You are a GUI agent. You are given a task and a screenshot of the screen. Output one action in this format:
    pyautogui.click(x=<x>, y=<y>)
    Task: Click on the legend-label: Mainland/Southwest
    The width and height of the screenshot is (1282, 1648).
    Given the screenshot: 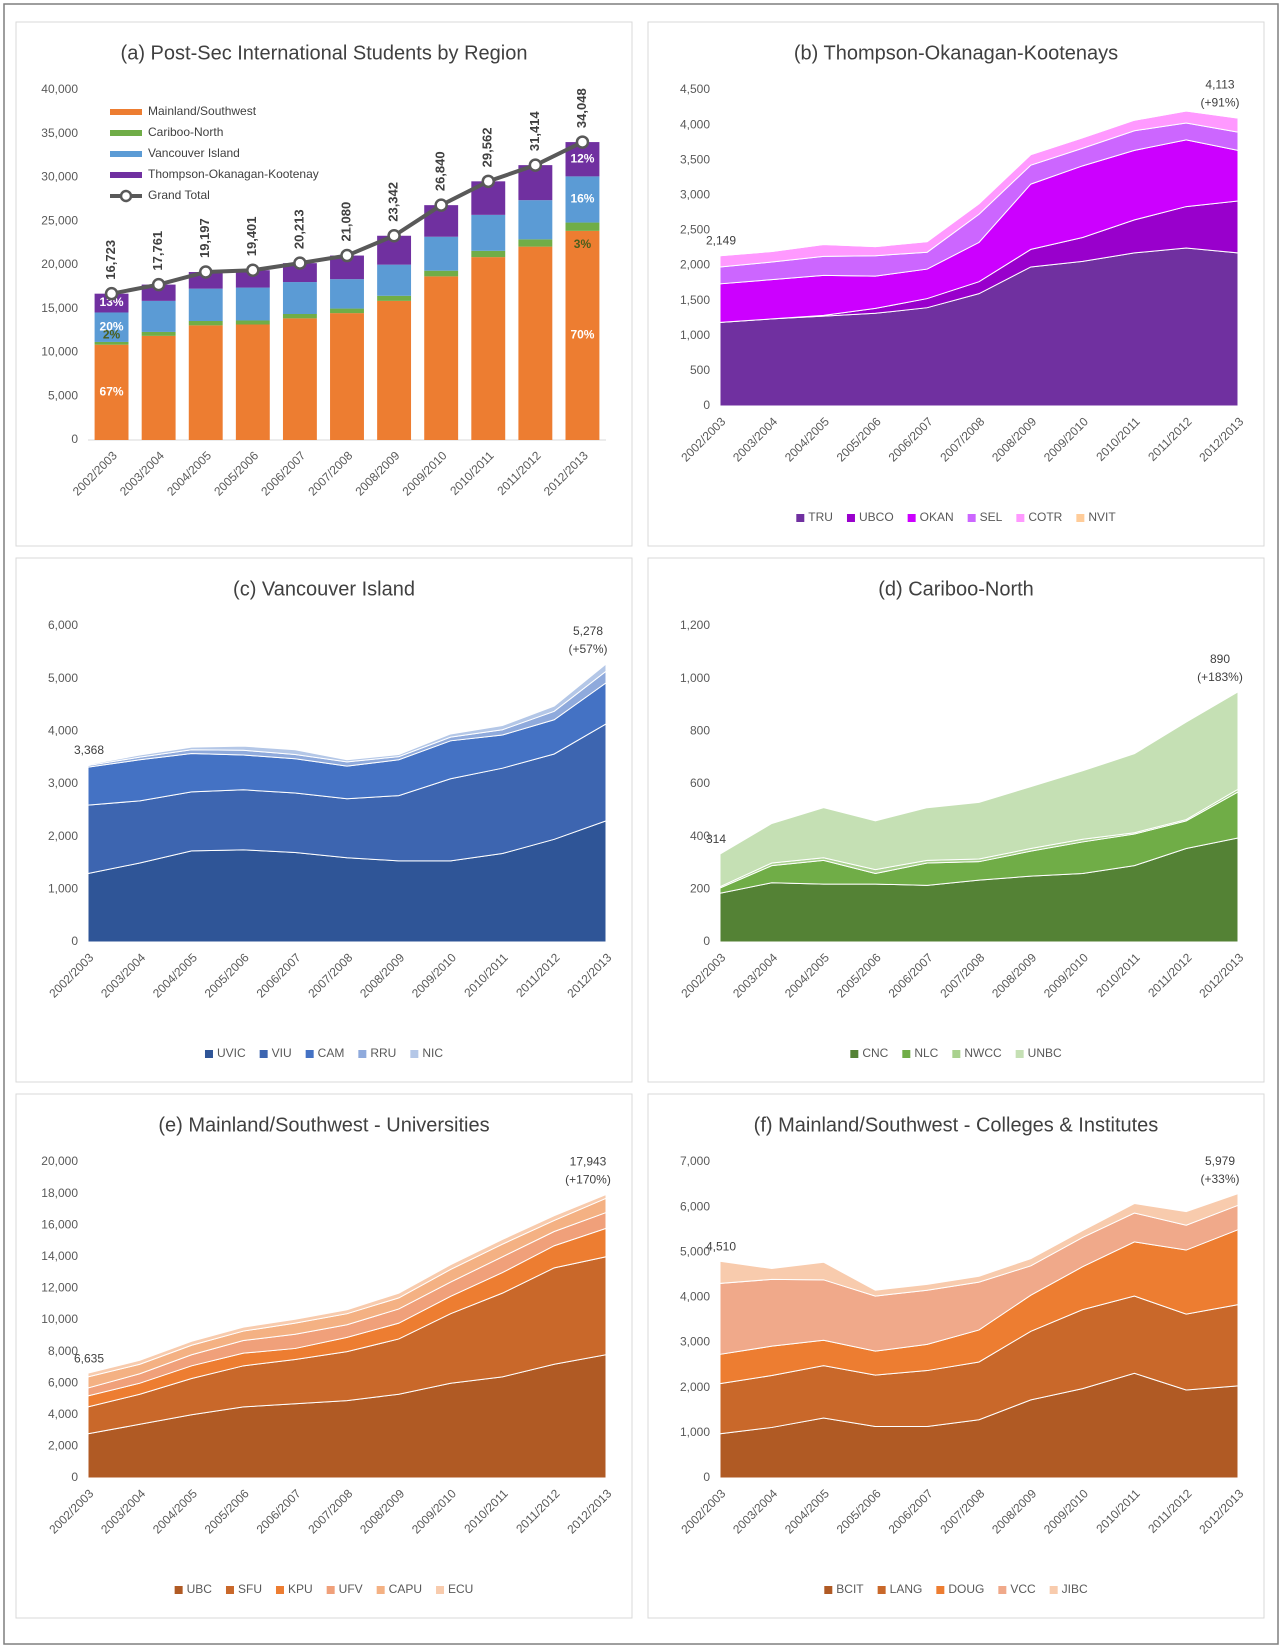 What is the action you would take?
    pyautogui.click(x=202, y=111)
    